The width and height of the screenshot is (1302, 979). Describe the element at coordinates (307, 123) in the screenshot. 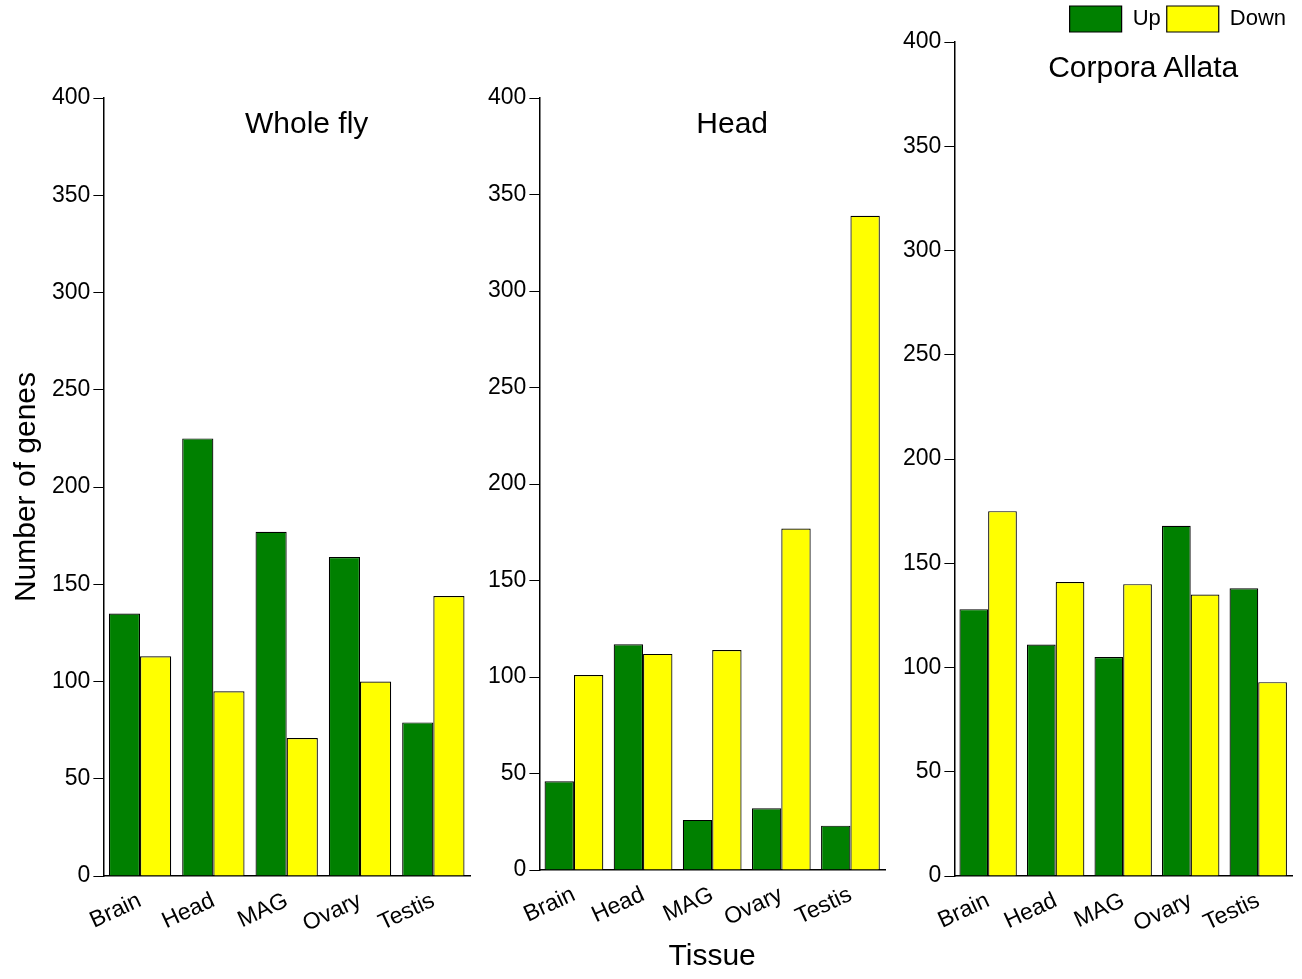

I see `chart-title: Whole fly` at that location.